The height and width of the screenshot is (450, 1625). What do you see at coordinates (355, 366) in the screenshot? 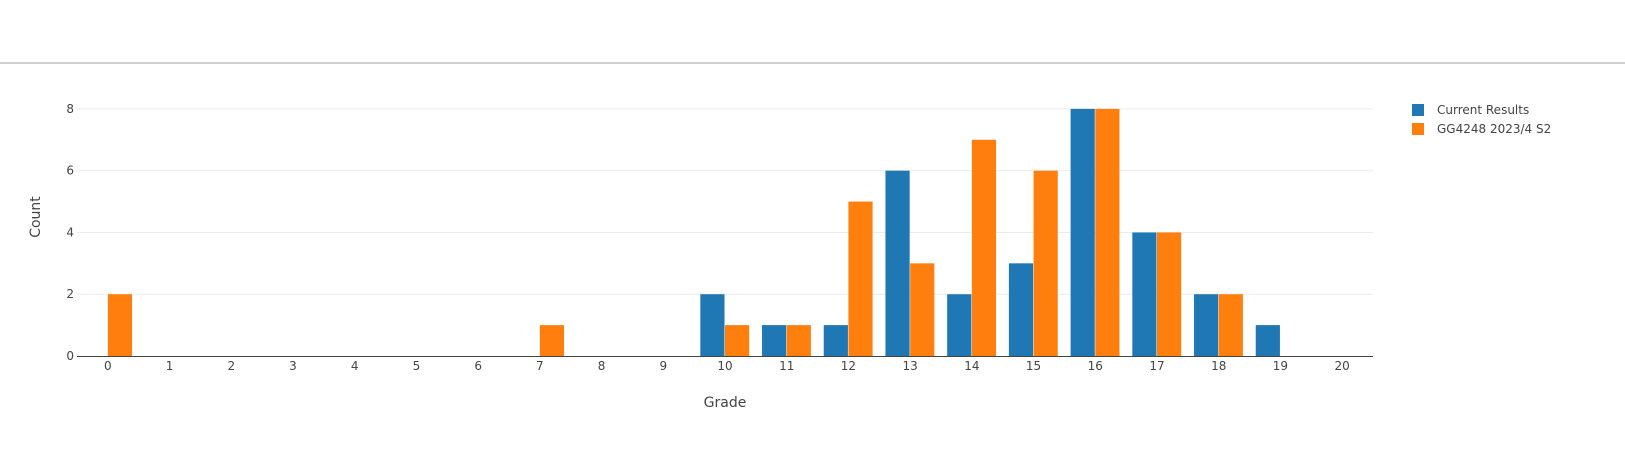
I see `x-tick-label: 4` at bounding box center [355, 366].